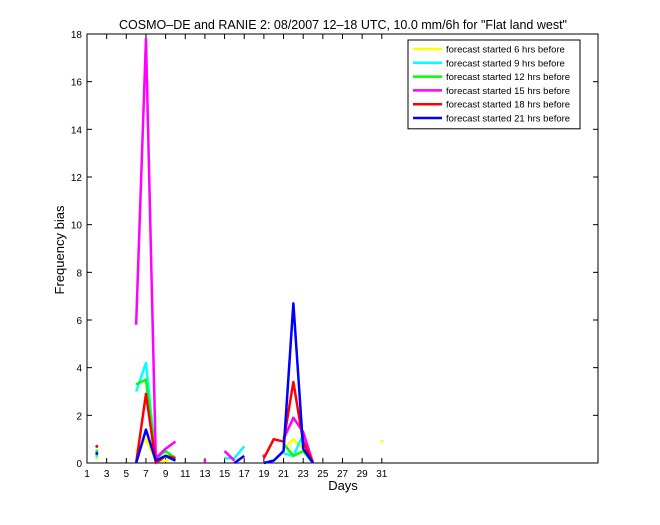 The height and width of the screenshot is (525, 660). I want to click on x-tick-label: 29, so click(363, 474).